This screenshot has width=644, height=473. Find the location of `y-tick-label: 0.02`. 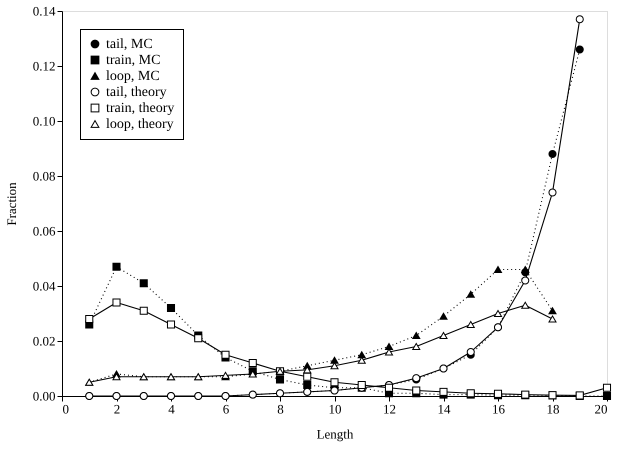

y-tick-label: 0.02 is located at coordinates (44, 341).